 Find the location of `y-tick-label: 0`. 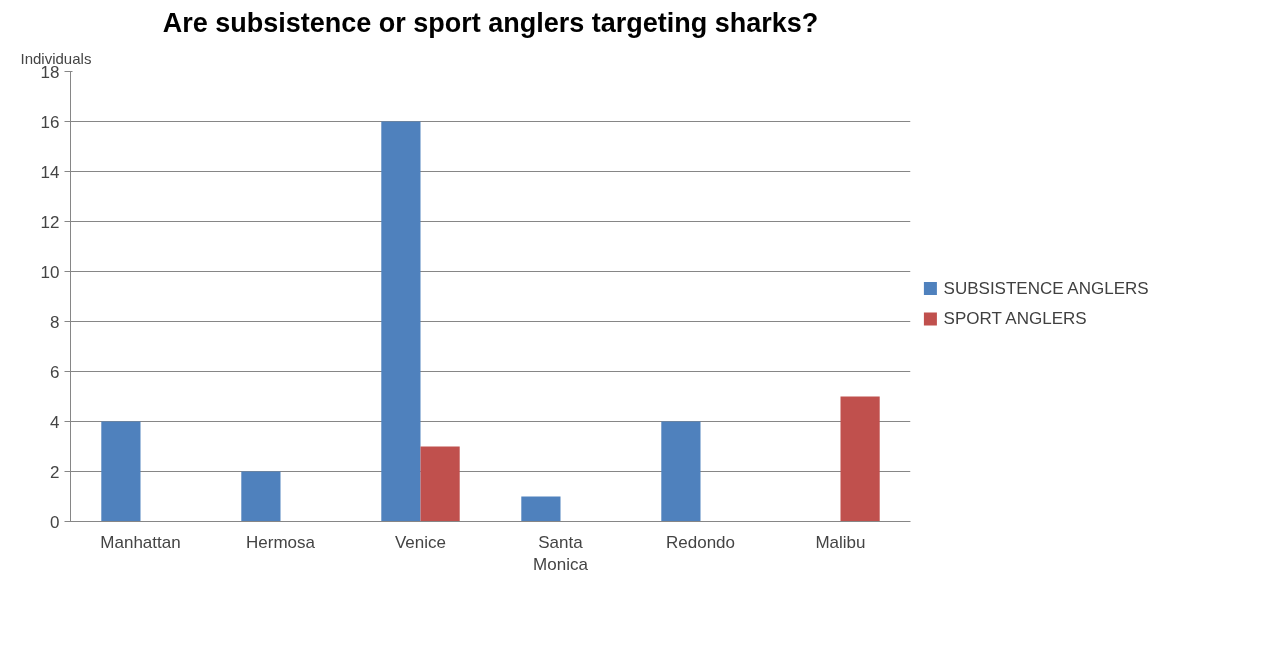

y-tick-label: 0 is located at coordinates (55, 522).